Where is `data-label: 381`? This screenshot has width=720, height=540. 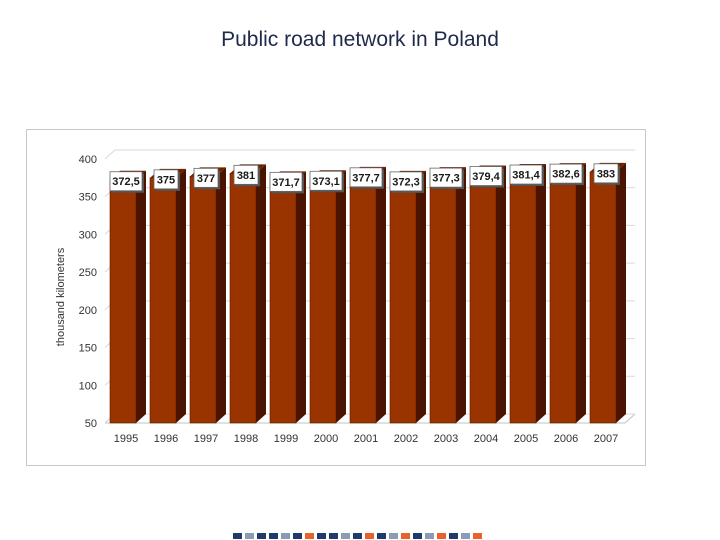
data-label: 381 is located at coordinates (246, 176).